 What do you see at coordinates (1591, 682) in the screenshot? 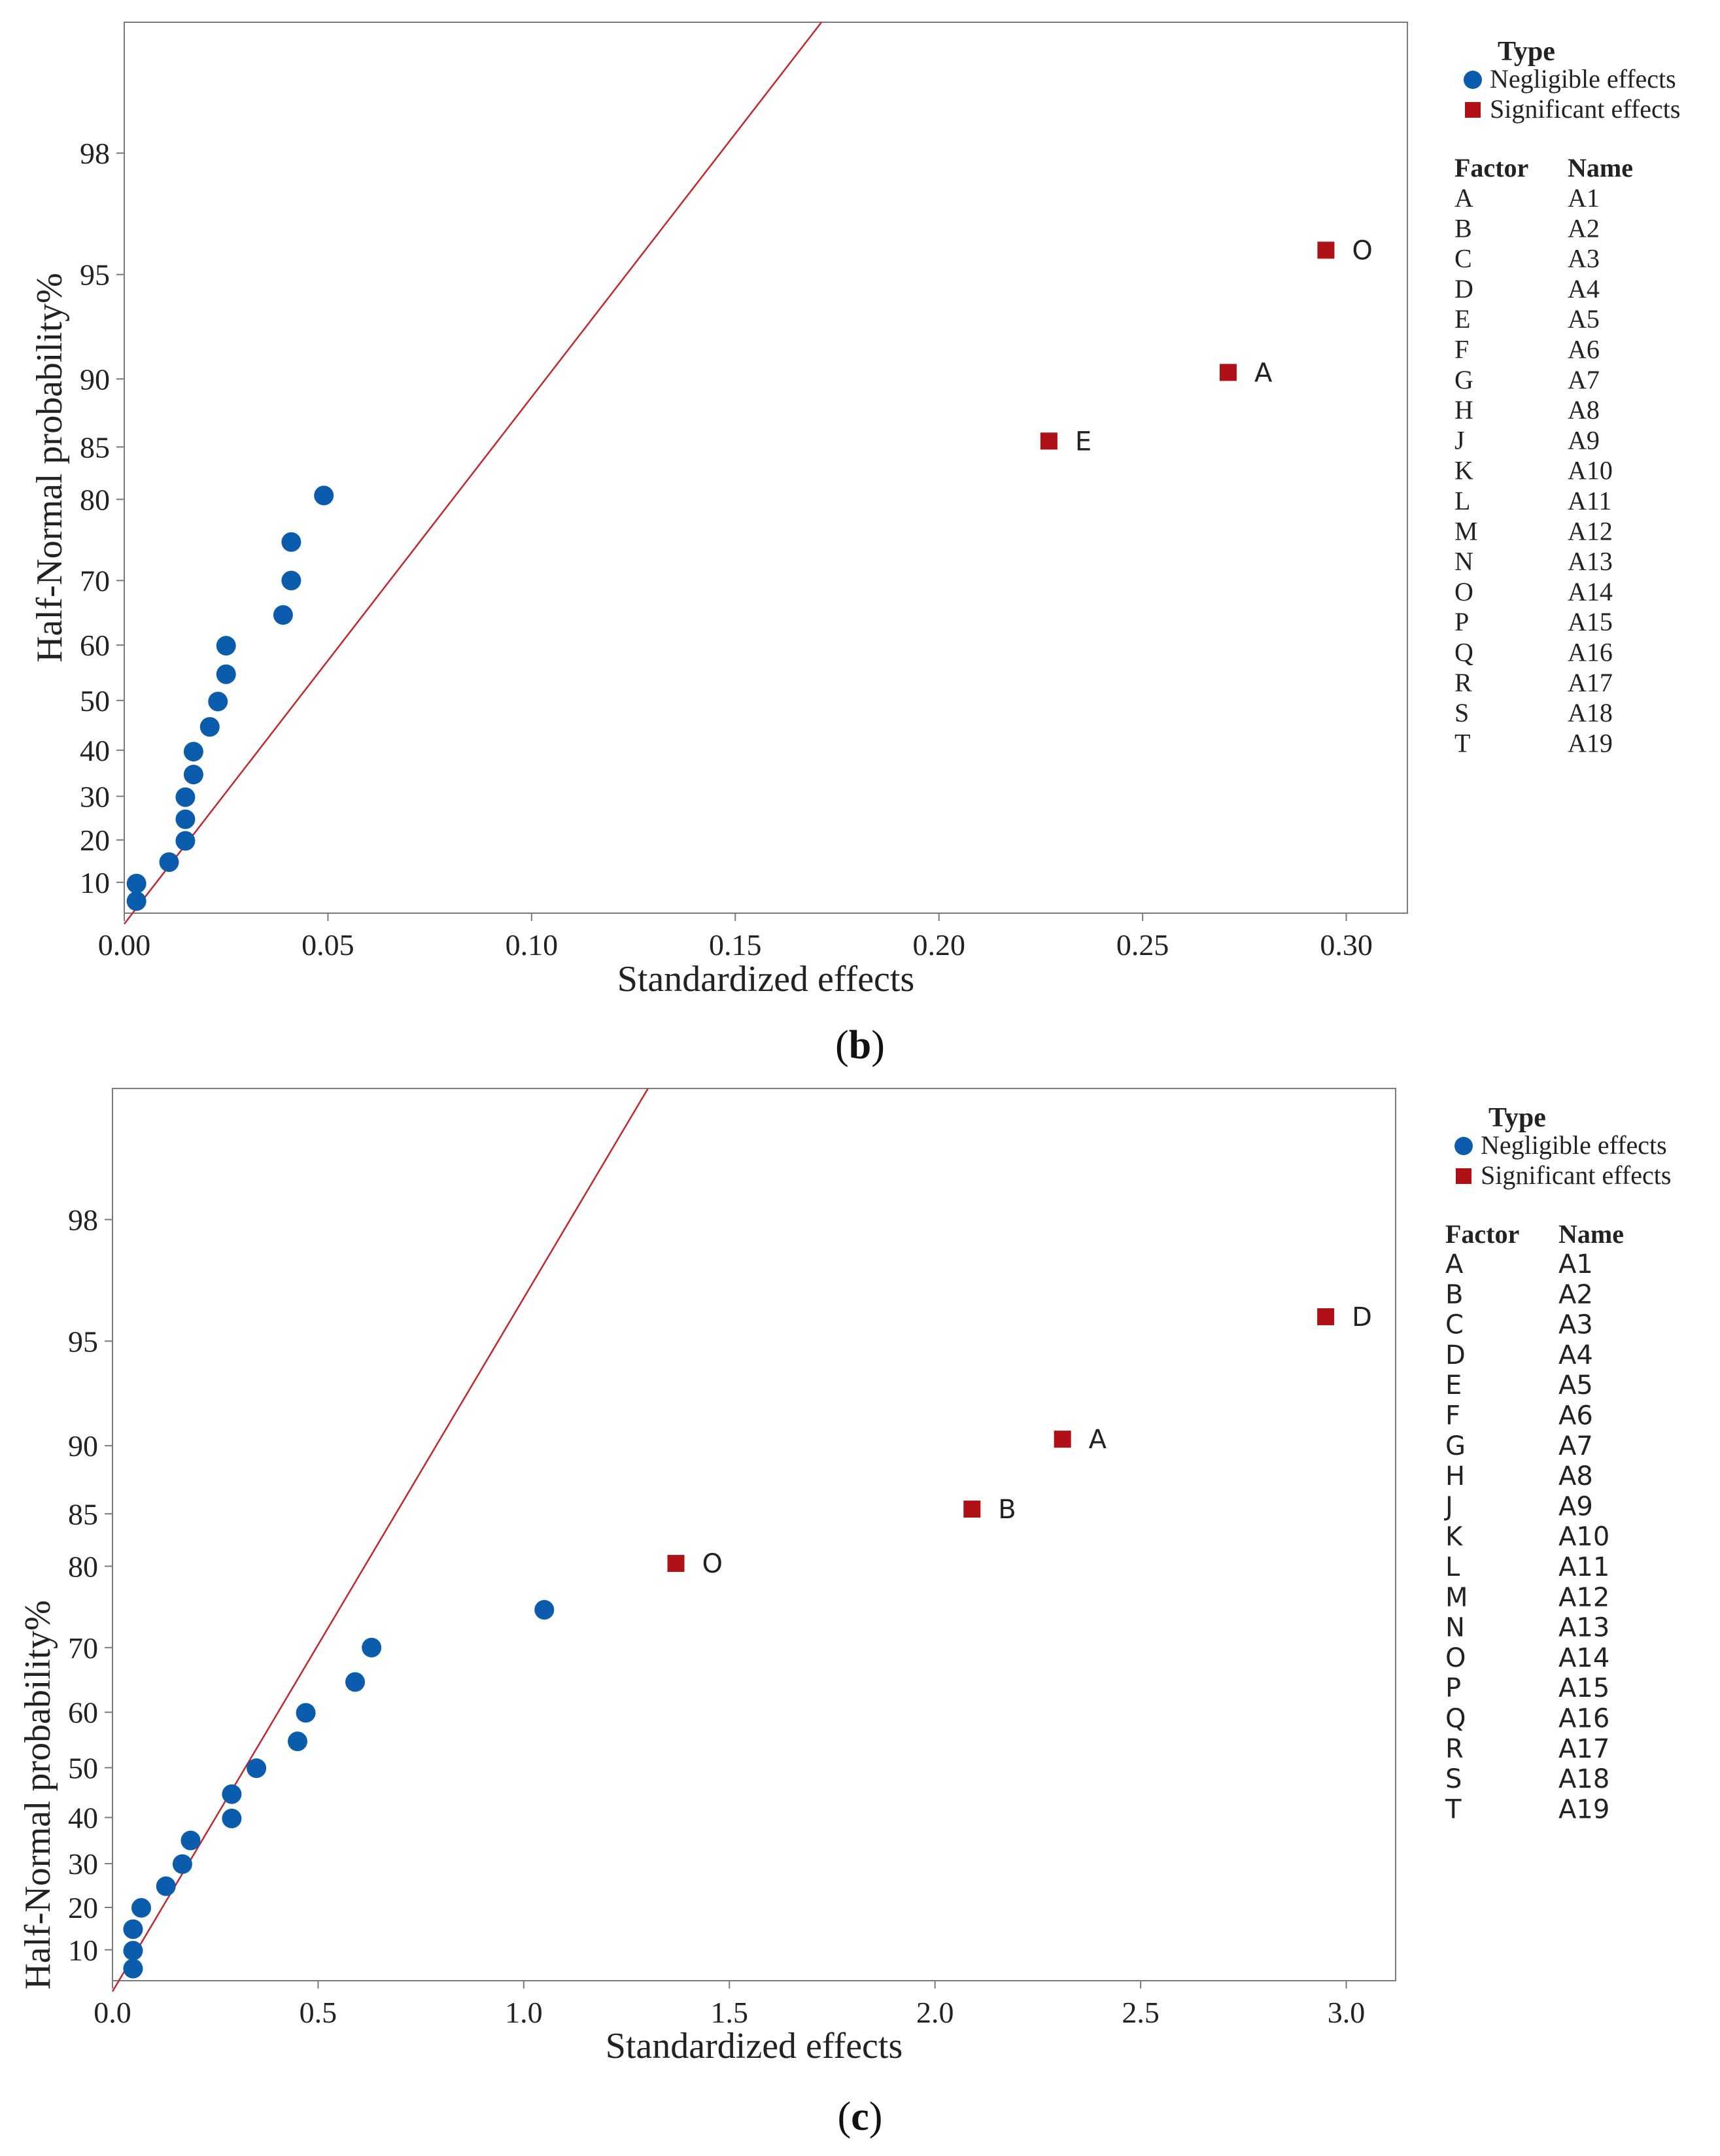
I see `factor-name: A17` at bounding box center [1591, 682].